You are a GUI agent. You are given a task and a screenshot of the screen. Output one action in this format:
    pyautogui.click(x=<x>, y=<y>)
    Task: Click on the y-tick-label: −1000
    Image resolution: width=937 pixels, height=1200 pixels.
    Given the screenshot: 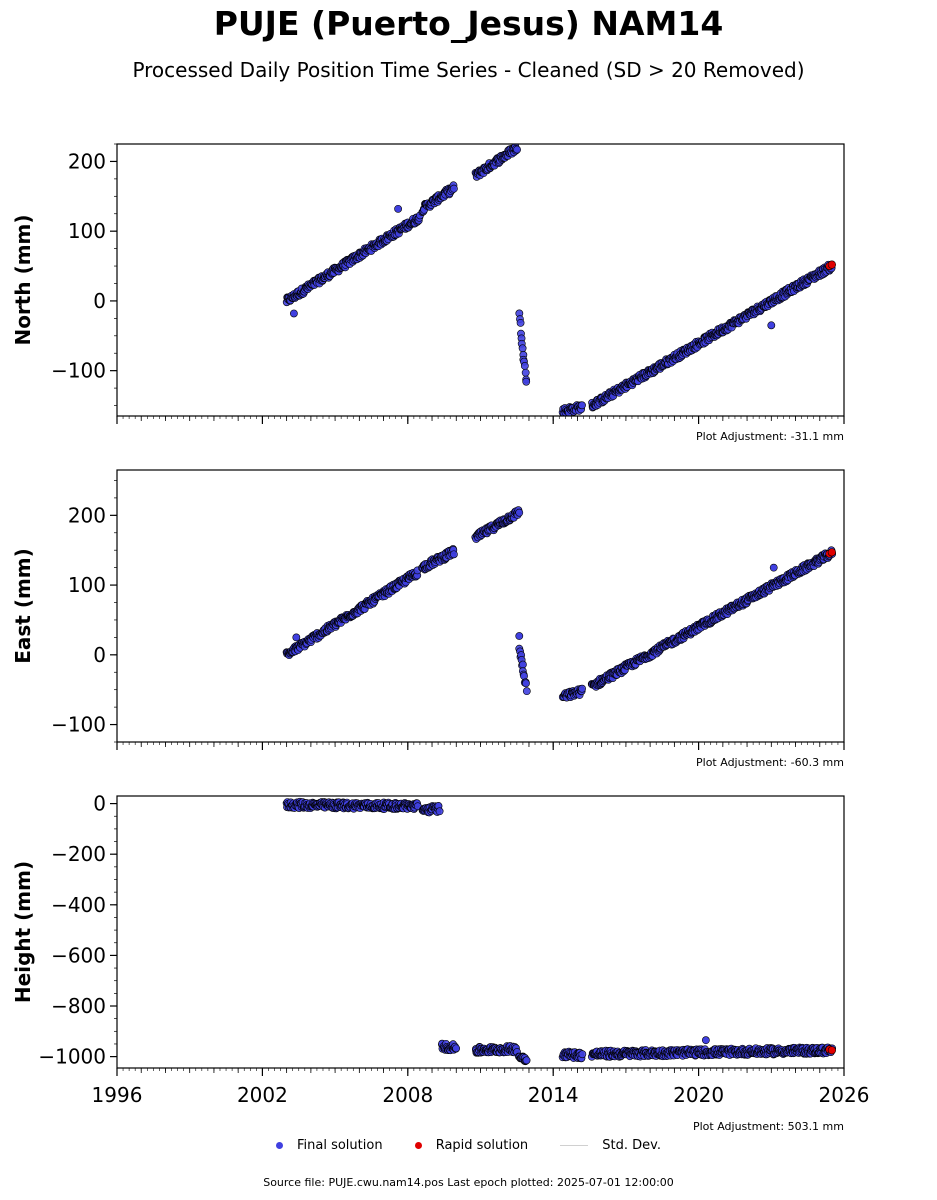 What is the action you would take?
    pyautogui.click(x=72, y=1057)
    